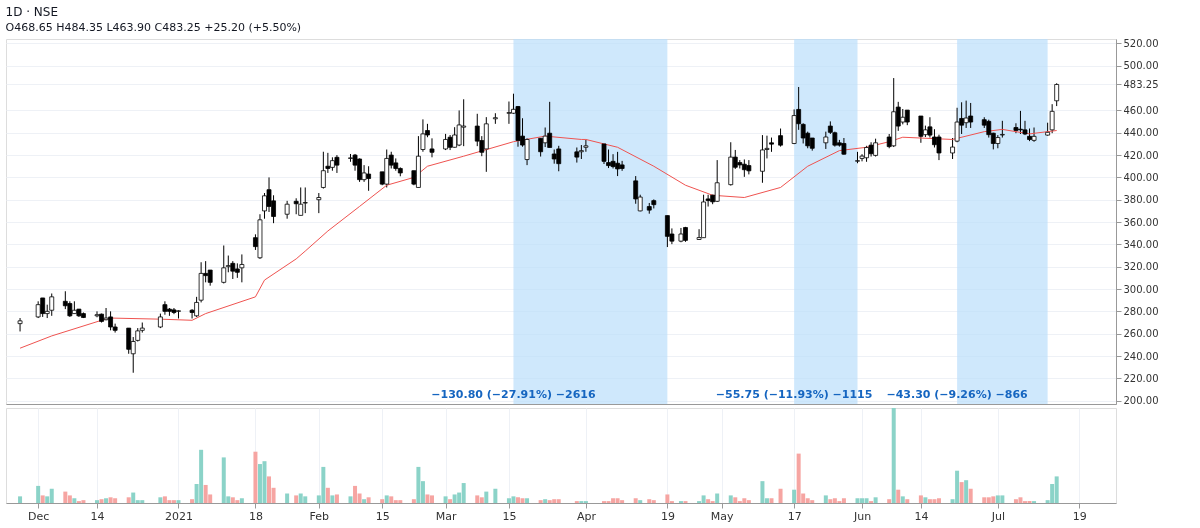 This screenshot has height=528, width=1200. What do you see at coordinates (1141, 334) in the screenshot?
I see `y-tick-label: 260.00` at bounding box center [1141, 334].